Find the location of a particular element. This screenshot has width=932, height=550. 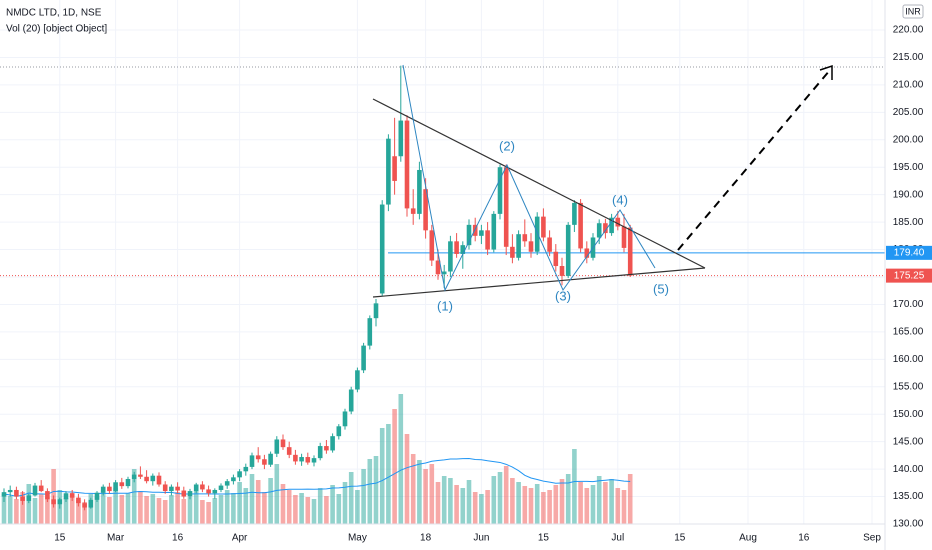

y-tick-label: 130.00 is located at coordinates (908, 524).